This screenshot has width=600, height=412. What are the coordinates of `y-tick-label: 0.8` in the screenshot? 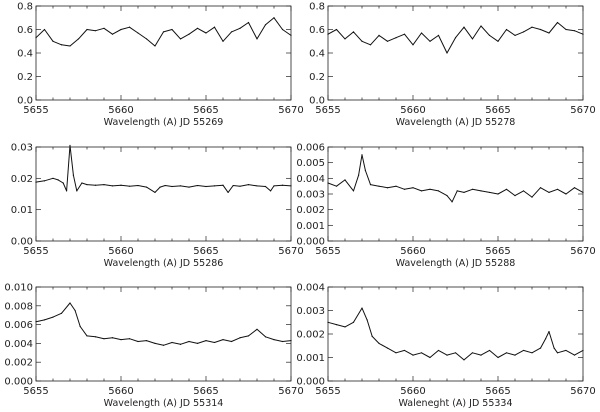 It's located at (25, 7).